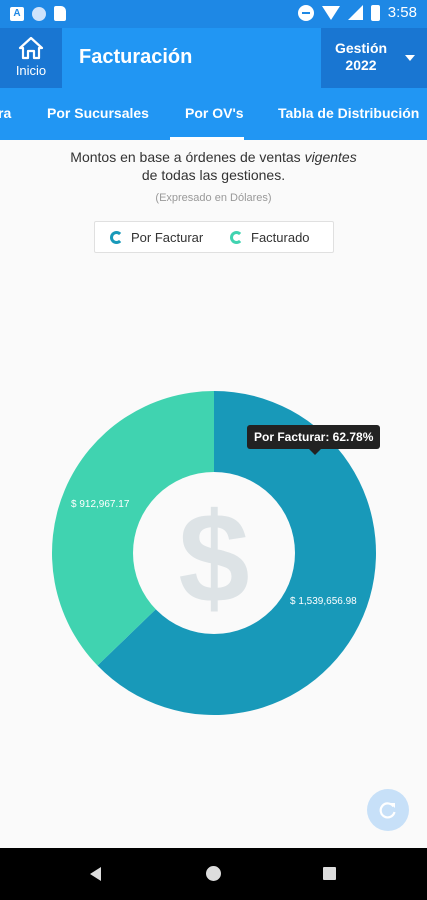 The height and width of the screenshot is (900, 427). I want to click on do-not-disturb-icon, so click(305, 12).